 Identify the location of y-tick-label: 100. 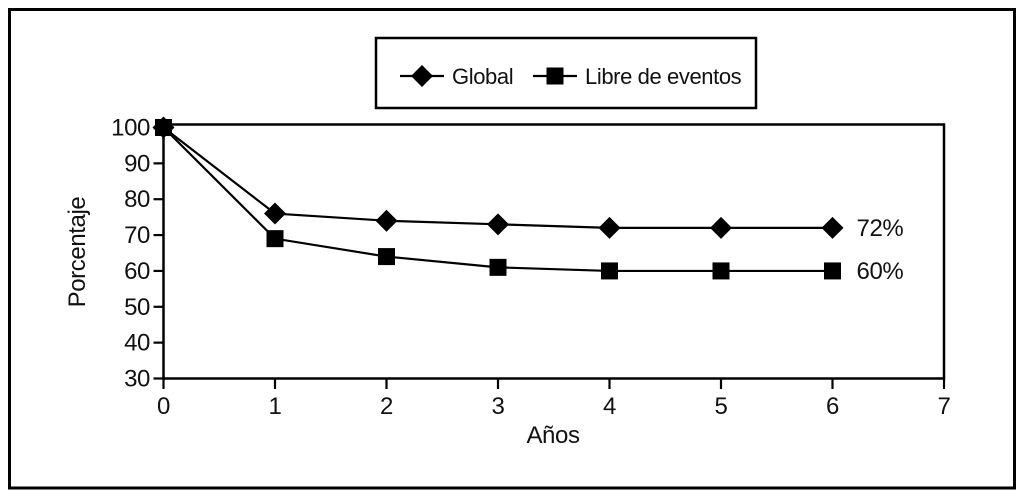
(130, 128).